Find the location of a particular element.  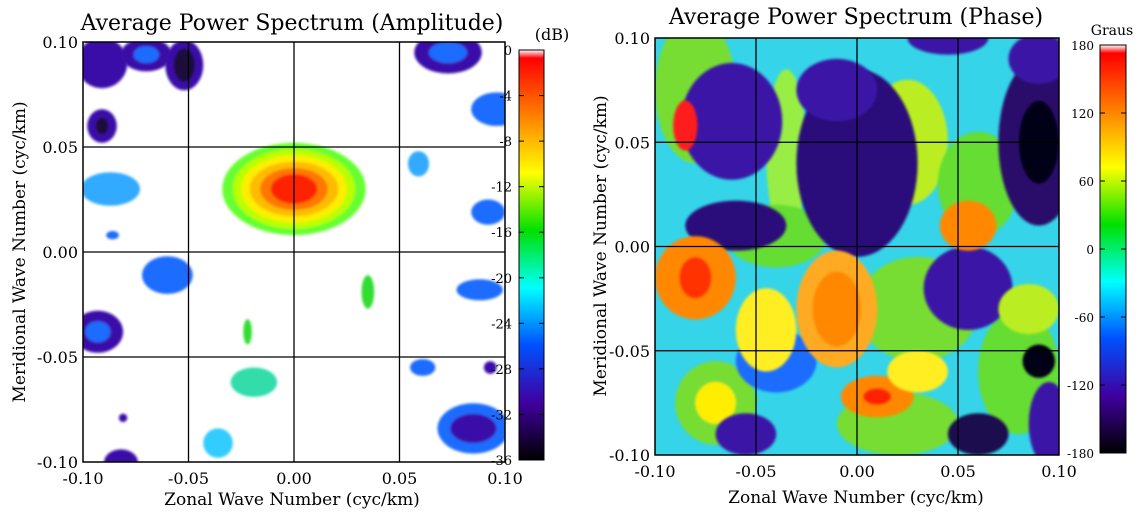

amplitude-x-ticks: -0.10 -0.05 0.00 0.05 0.10 is located at coordinates (292, 478).